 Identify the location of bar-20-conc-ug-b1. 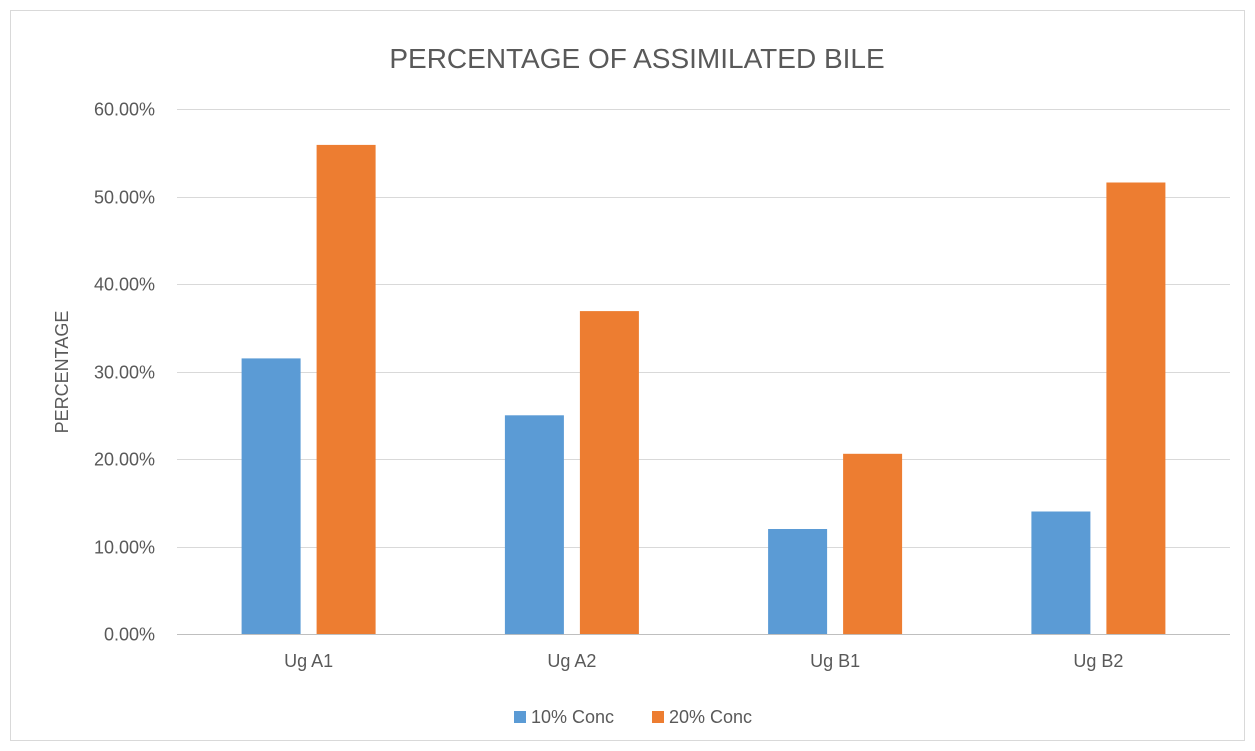
(873, 544).